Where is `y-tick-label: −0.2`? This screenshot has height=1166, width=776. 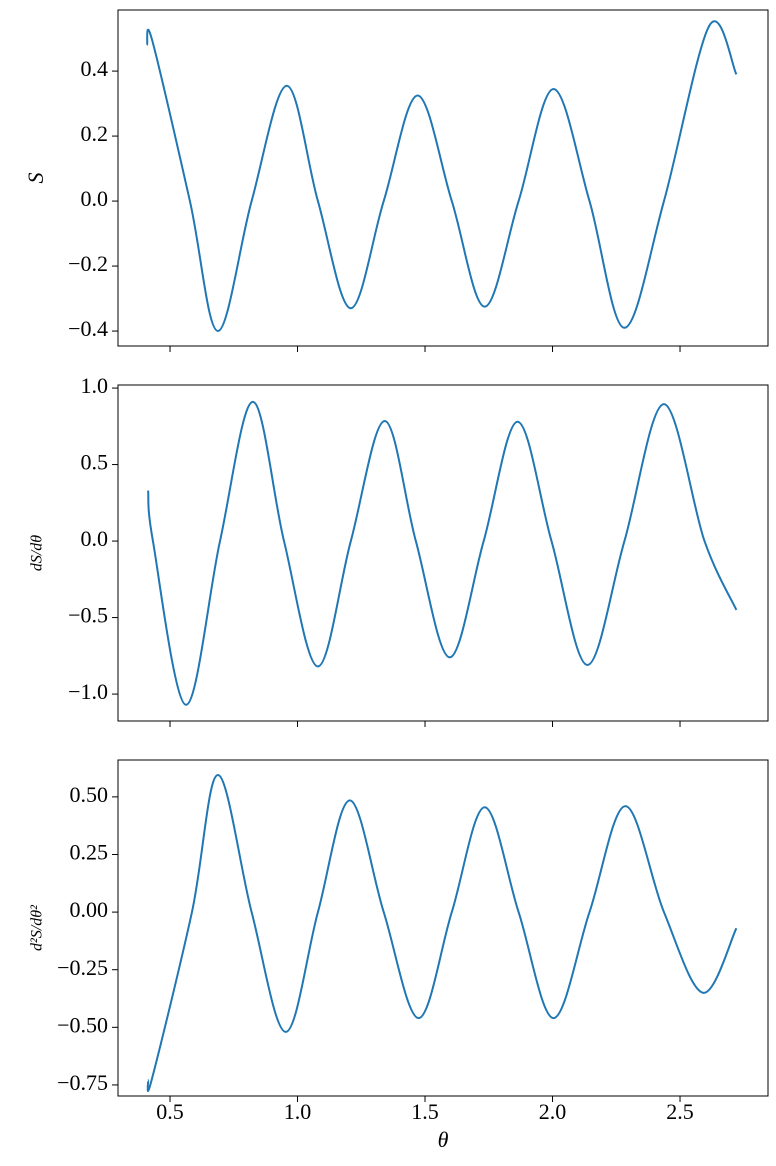 y-tick-label: −0.2 is located at coordinates (88, 263).